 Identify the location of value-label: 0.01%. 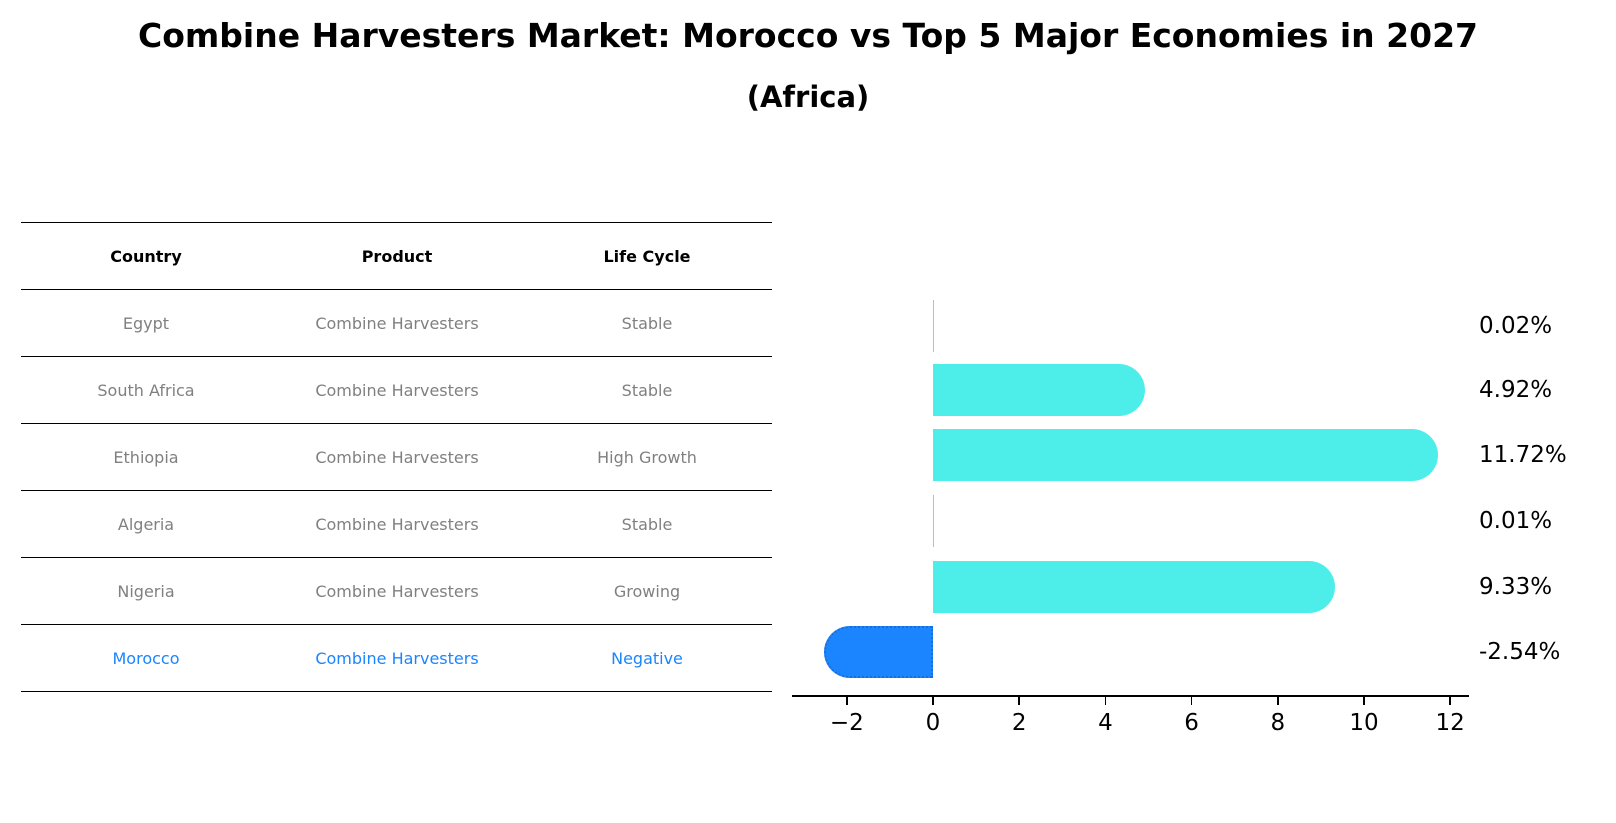
(1516, 521).